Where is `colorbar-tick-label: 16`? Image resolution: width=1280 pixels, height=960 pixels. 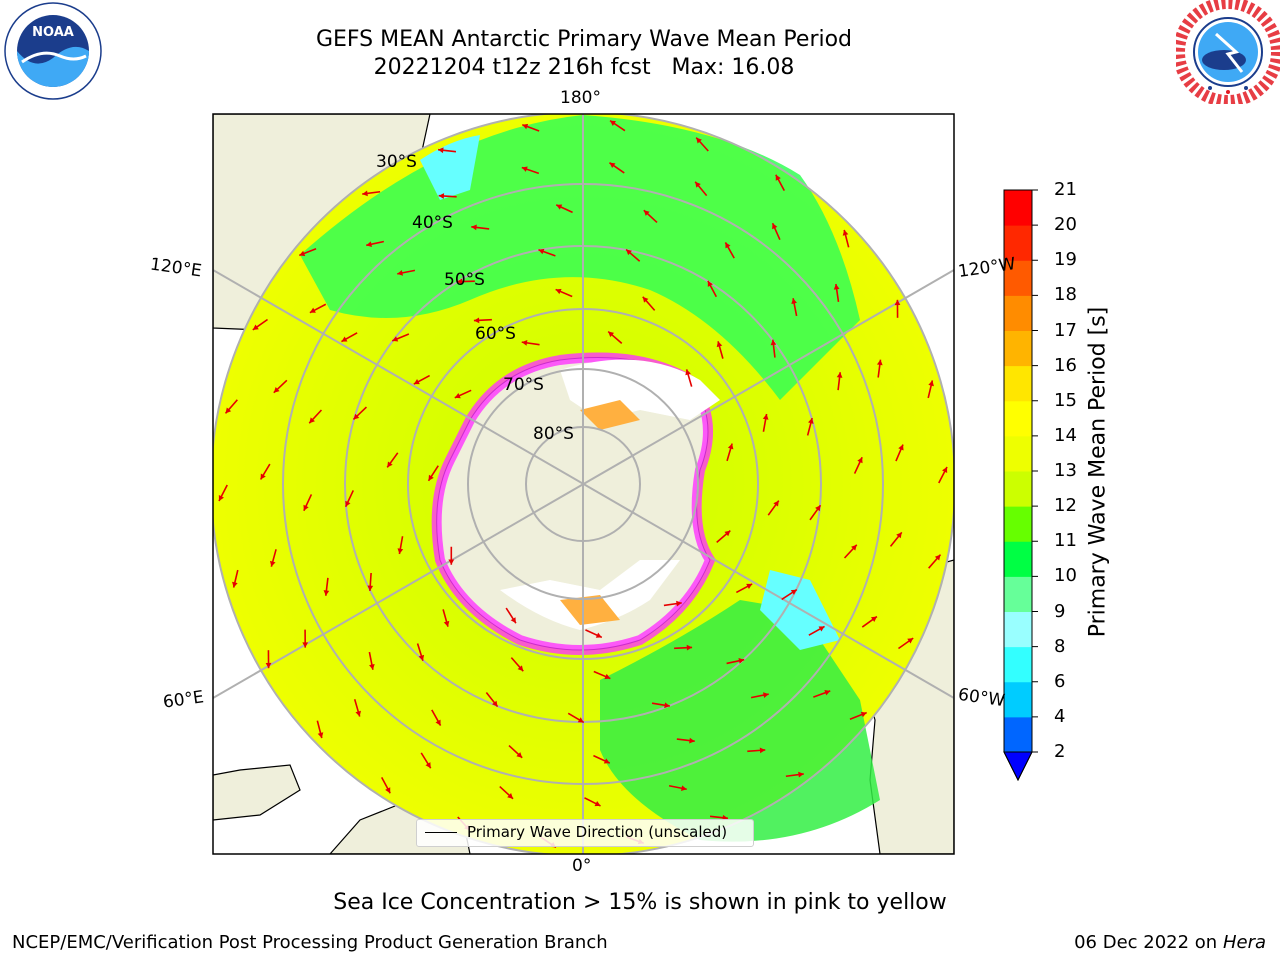
colorbar-tick-label: 16 is located at coordinates (1065, 365).